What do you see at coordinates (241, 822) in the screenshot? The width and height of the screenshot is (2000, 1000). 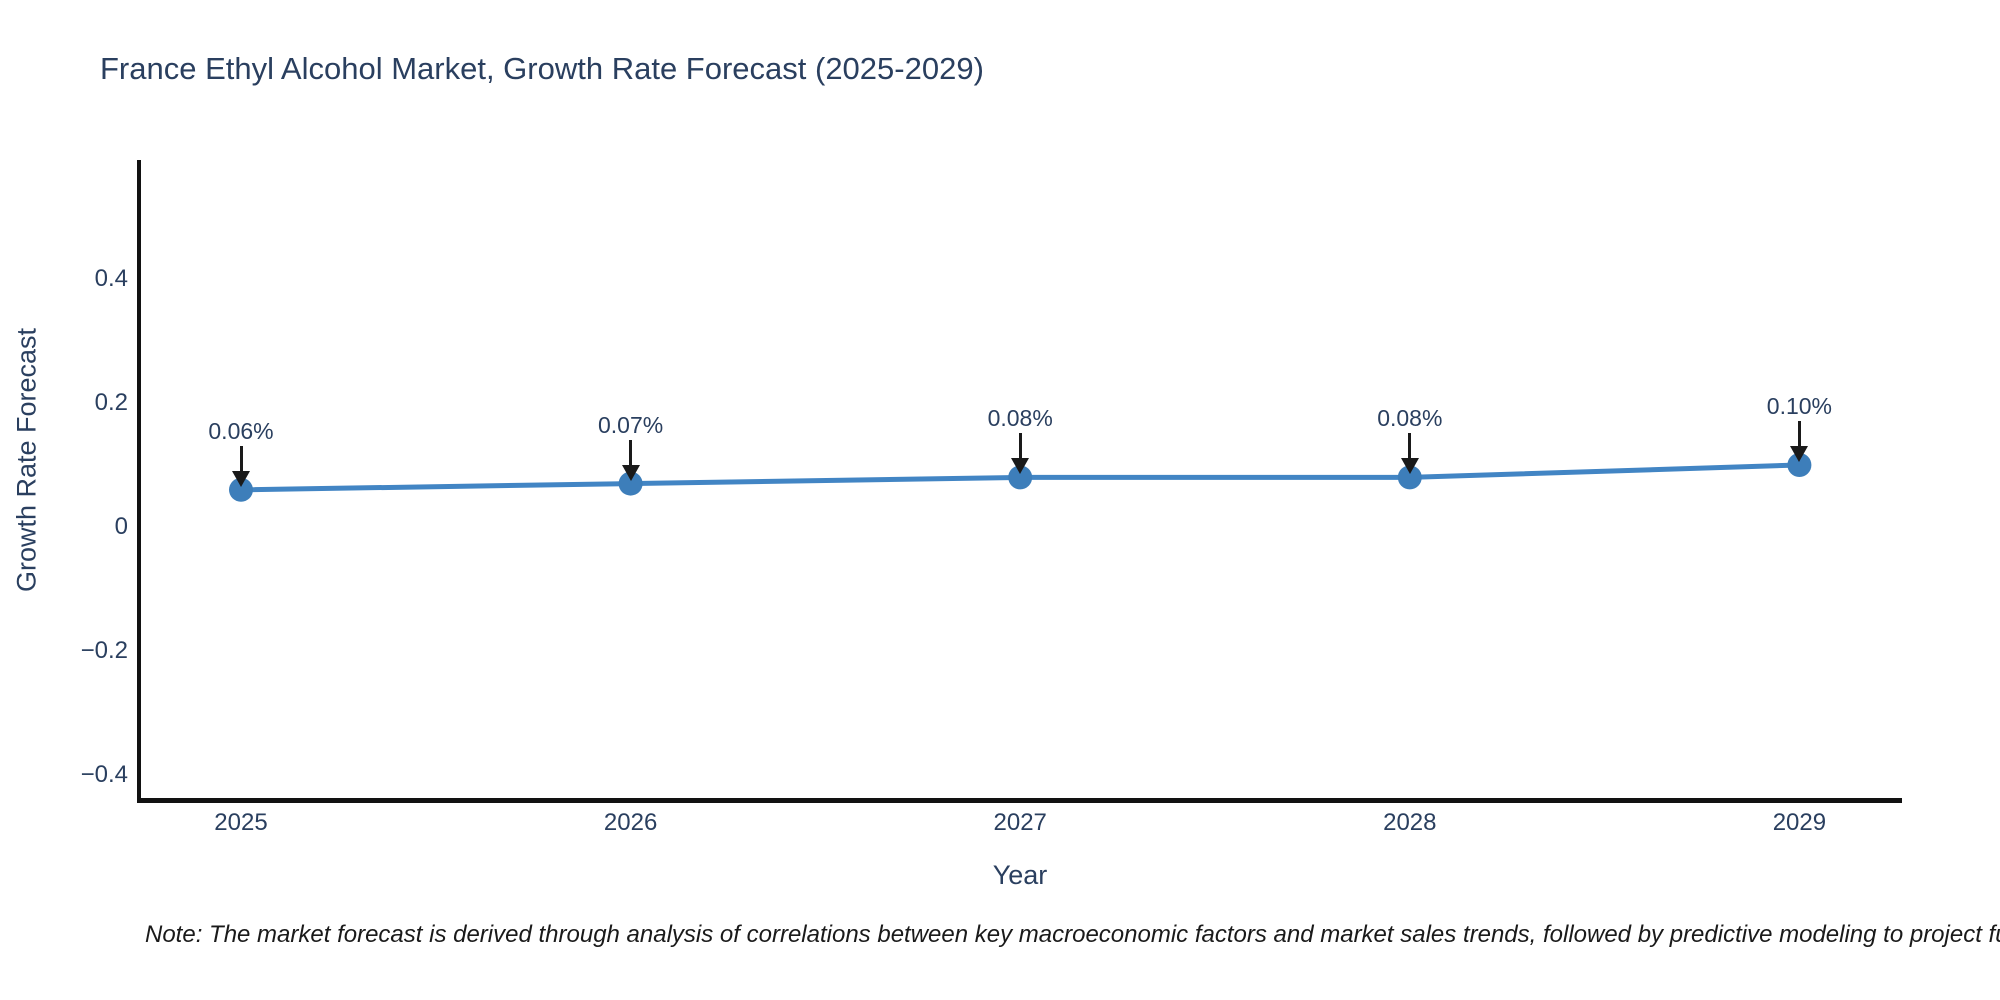 I see `x-tick-label: 2025` at bounding box center [241, 822].